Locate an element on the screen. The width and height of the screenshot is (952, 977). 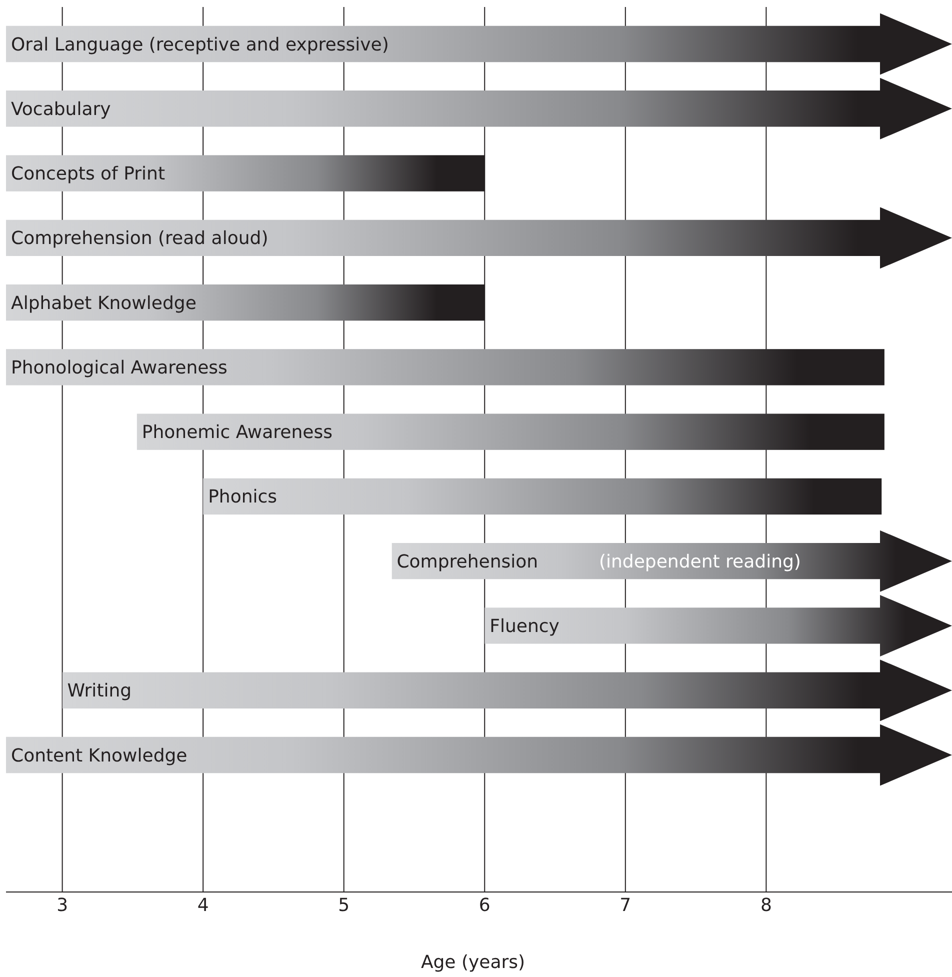
y-tick-label: Oral Language (receptive and expressive) is located at coordinates (200, 45).